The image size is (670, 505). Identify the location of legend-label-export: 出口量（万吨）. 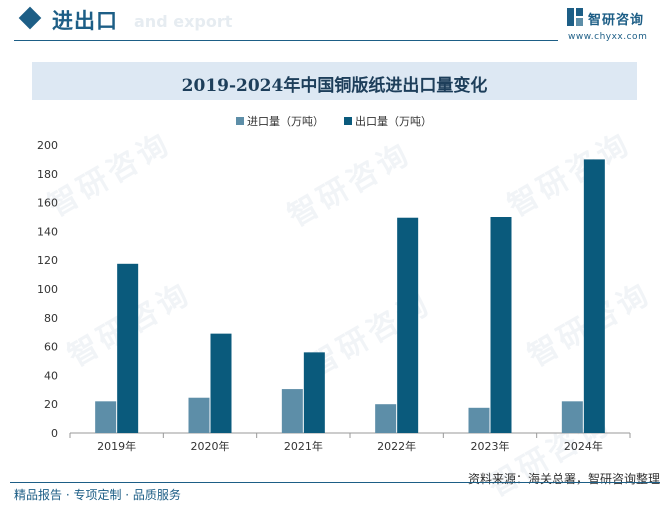
(393, 121).